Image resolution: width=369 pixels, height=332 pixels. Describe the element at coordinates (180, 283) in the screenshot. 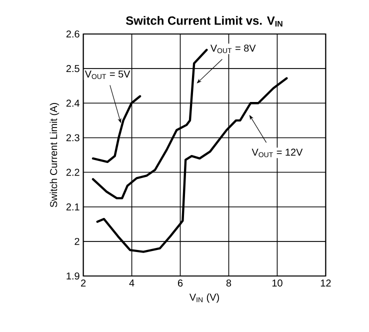

I see `x-tick-label: 6` at that location.